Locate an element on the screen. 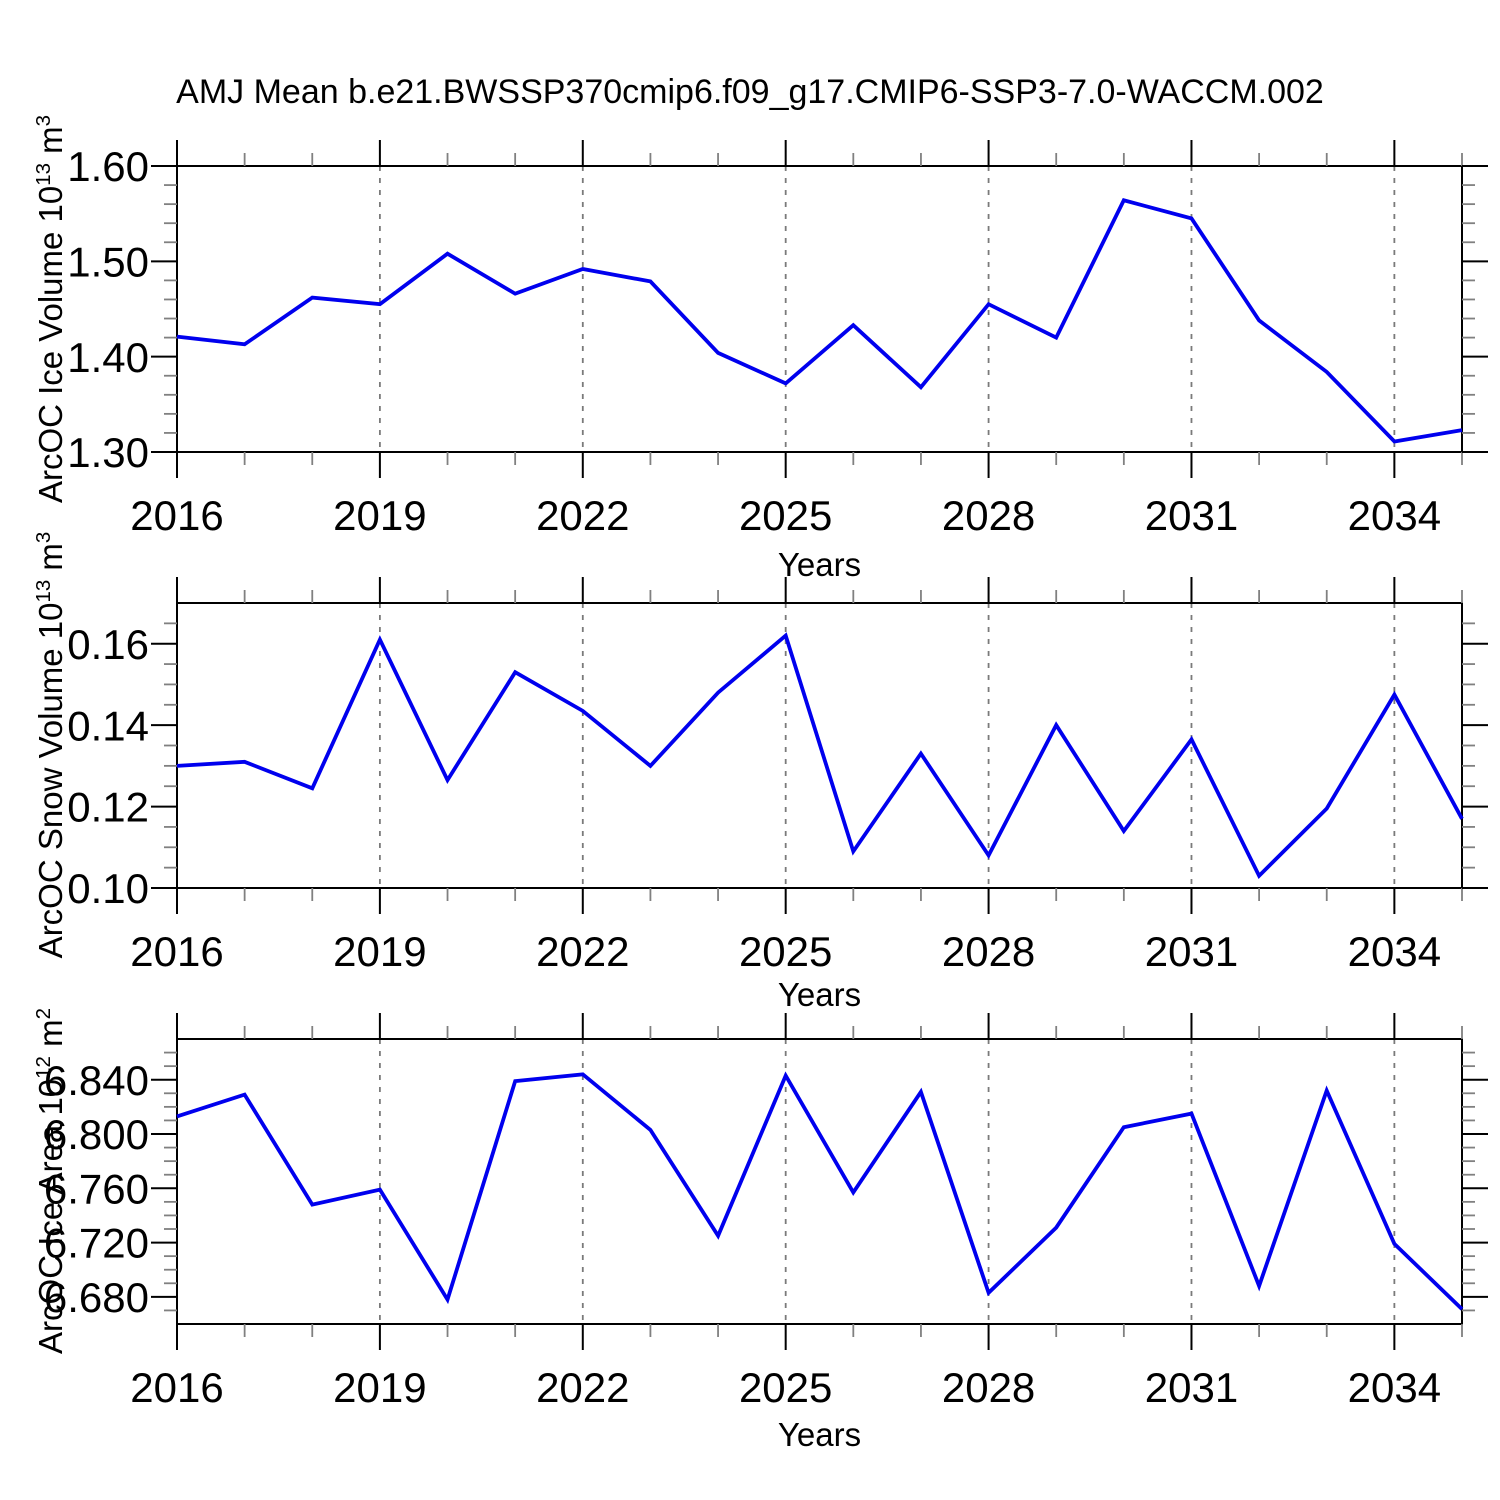 The height and width of the screenshot is (1500, 1500). ylabel-text: ArcOC Ice Area 10 is located at coordinates (50, 1216).